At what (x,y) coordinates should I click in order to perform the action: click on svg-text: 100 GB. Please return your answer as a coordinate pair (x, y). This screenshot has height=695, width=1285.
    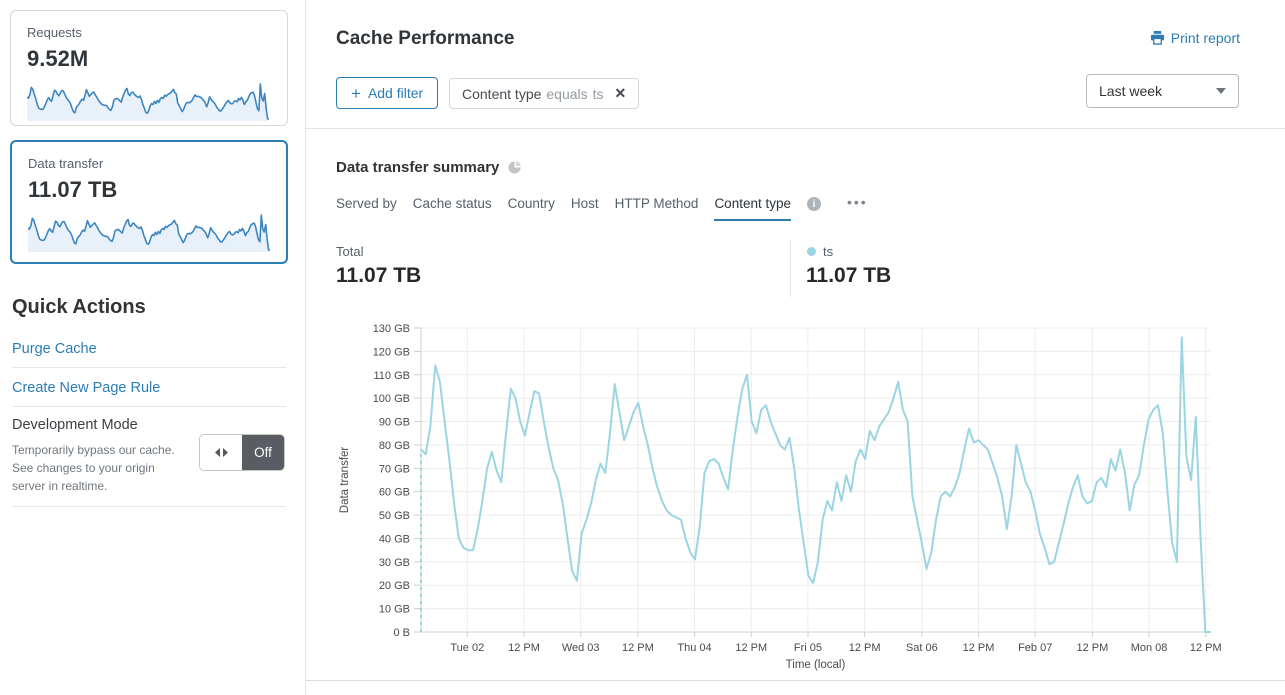
    Looking at the image, I should click on (391, 399).